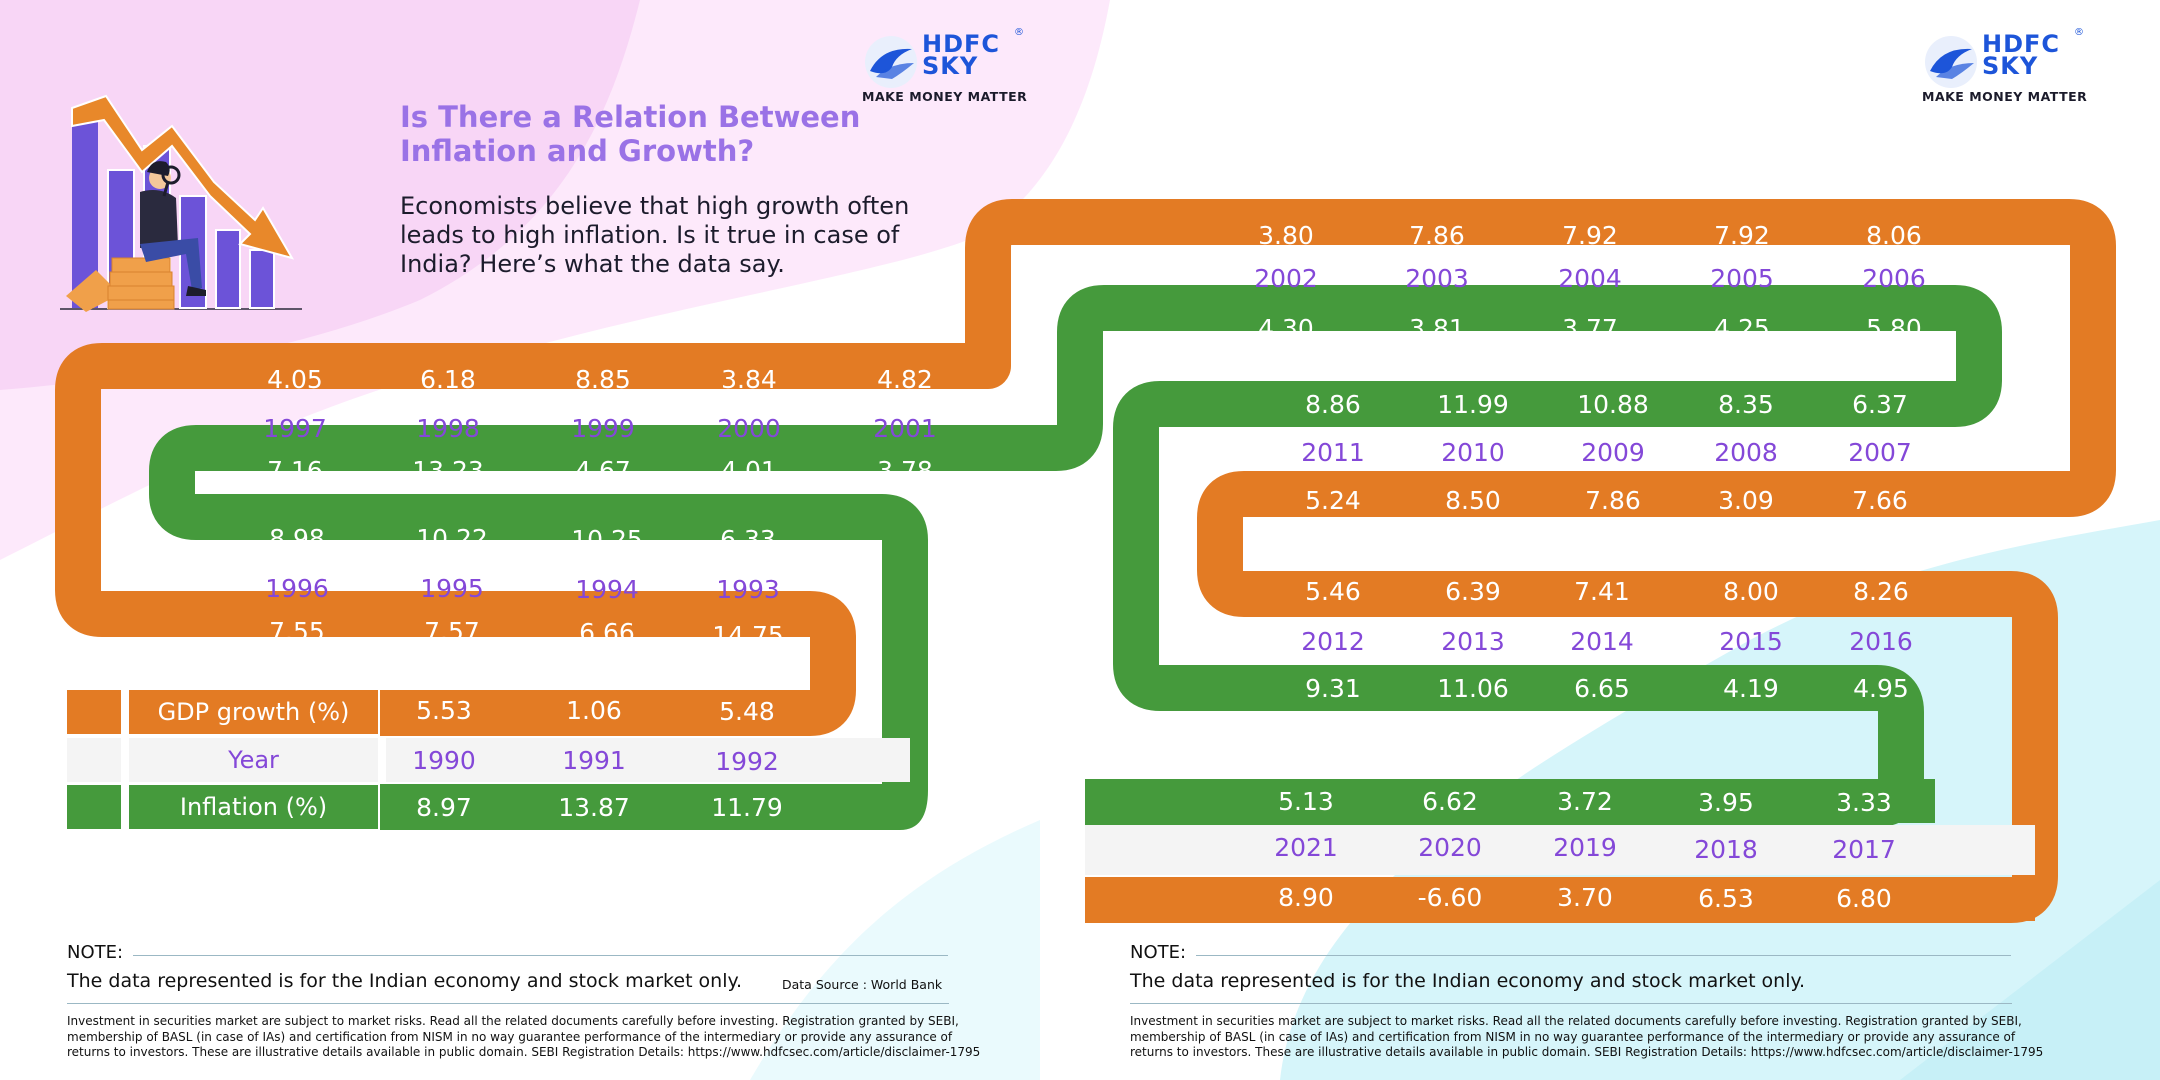 The height and width of the screenshot is (1080, 2160). Describe the element at coordinates (295, 379) in the screenshot. I see `gdp-value: 4.05` at that location.